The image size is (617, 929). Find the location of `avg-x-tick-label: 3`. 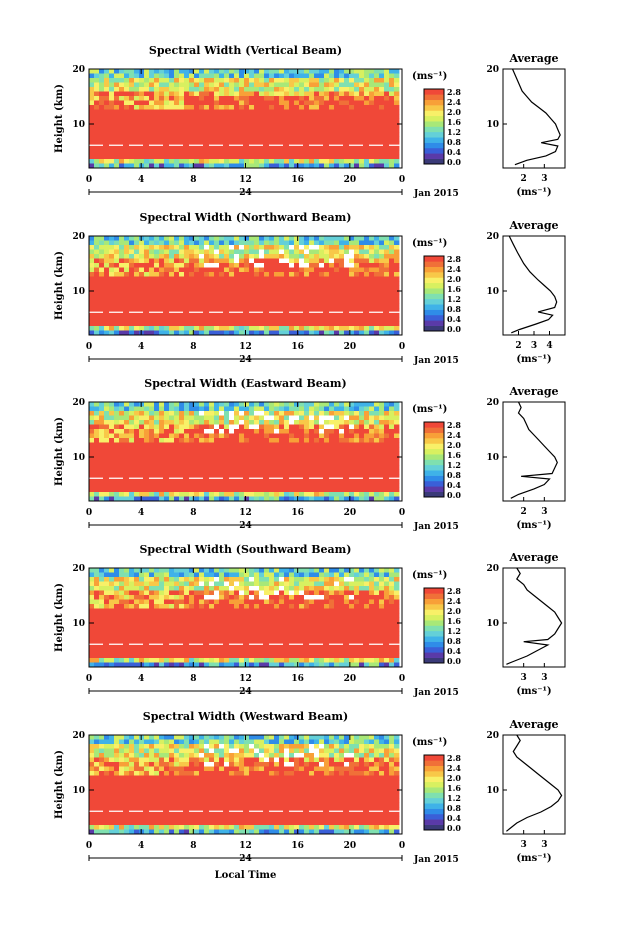

avg-x-tick-label: 3 is located at coordinates (544, 512).